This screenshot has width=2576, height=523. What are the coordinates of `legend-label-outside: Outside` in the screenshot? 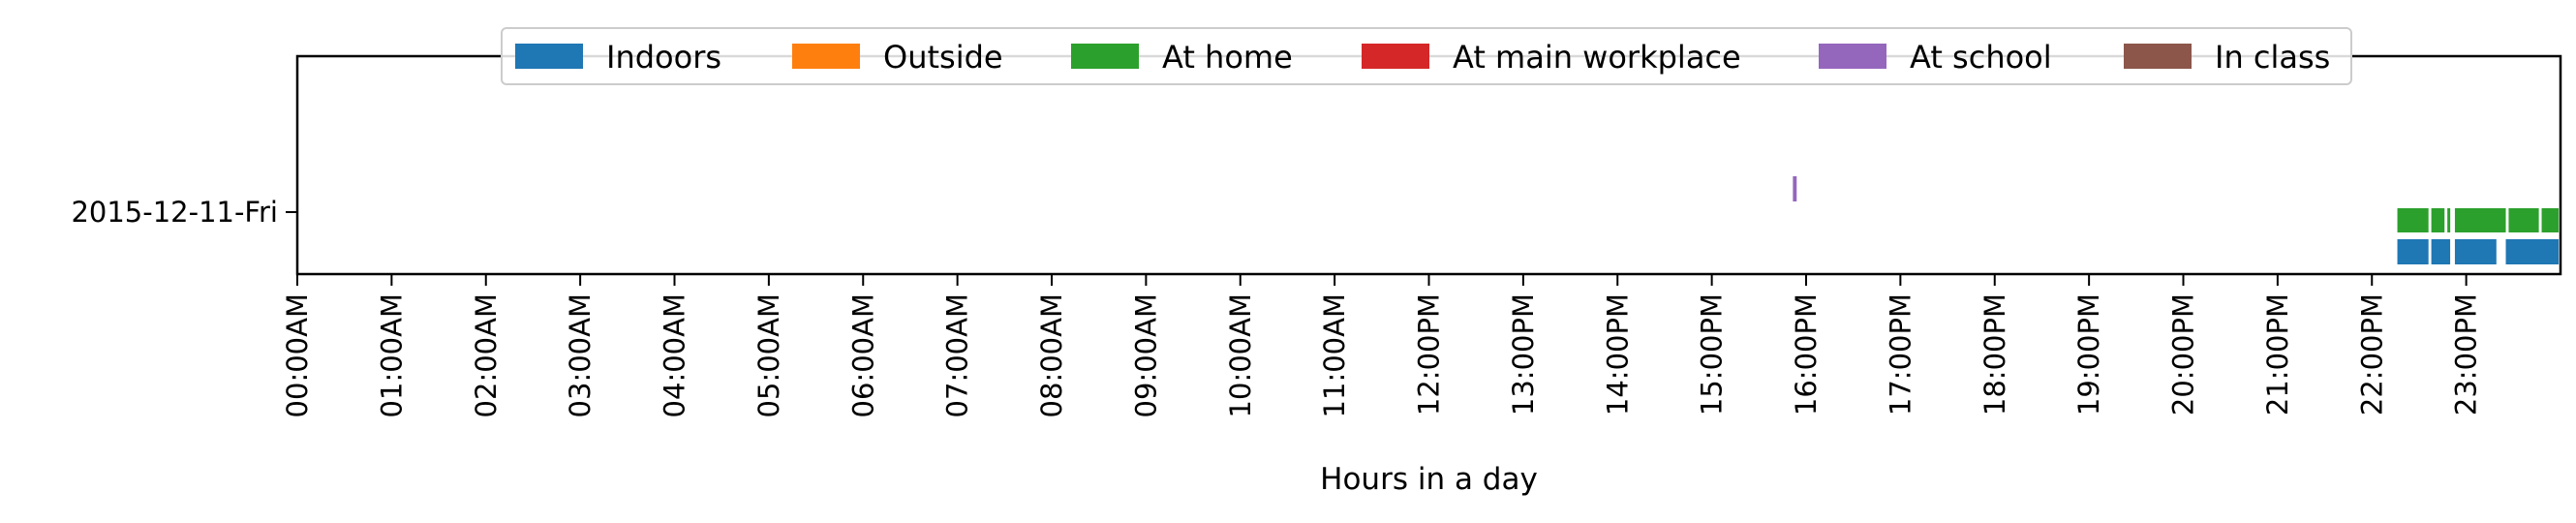 It's located at (943, 57).